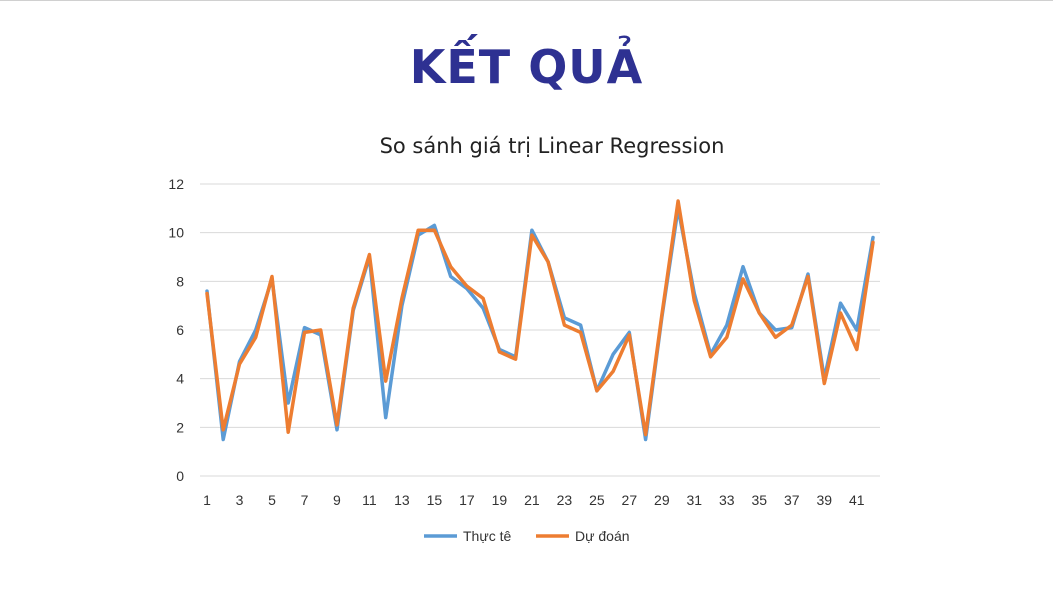 Image resolution: width=1053 pixels, height=595 pixels. Describe the element at coordinates (180, 427) in the screenshot. I see `y-tick-label: 2` at that location.